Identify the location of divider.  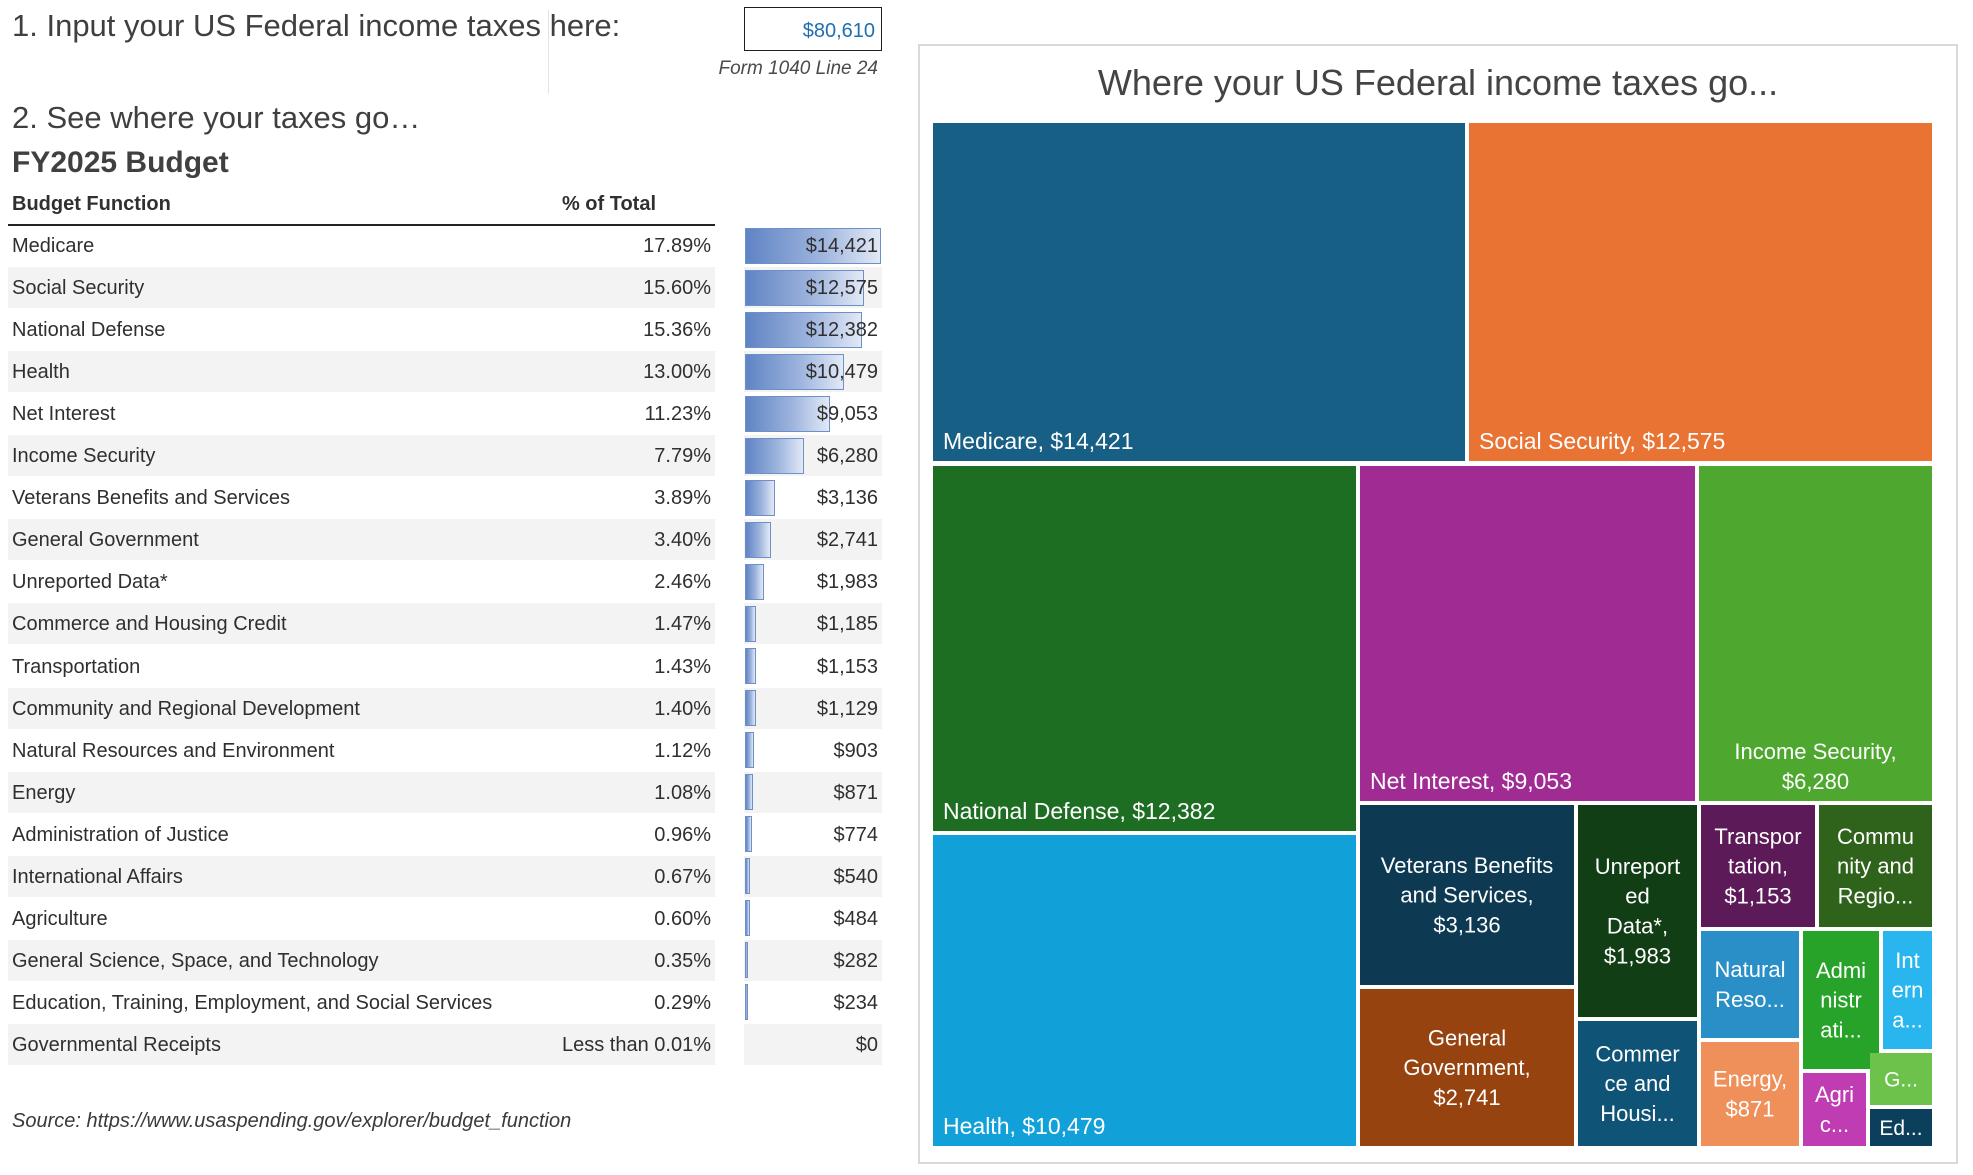
(548, 52).